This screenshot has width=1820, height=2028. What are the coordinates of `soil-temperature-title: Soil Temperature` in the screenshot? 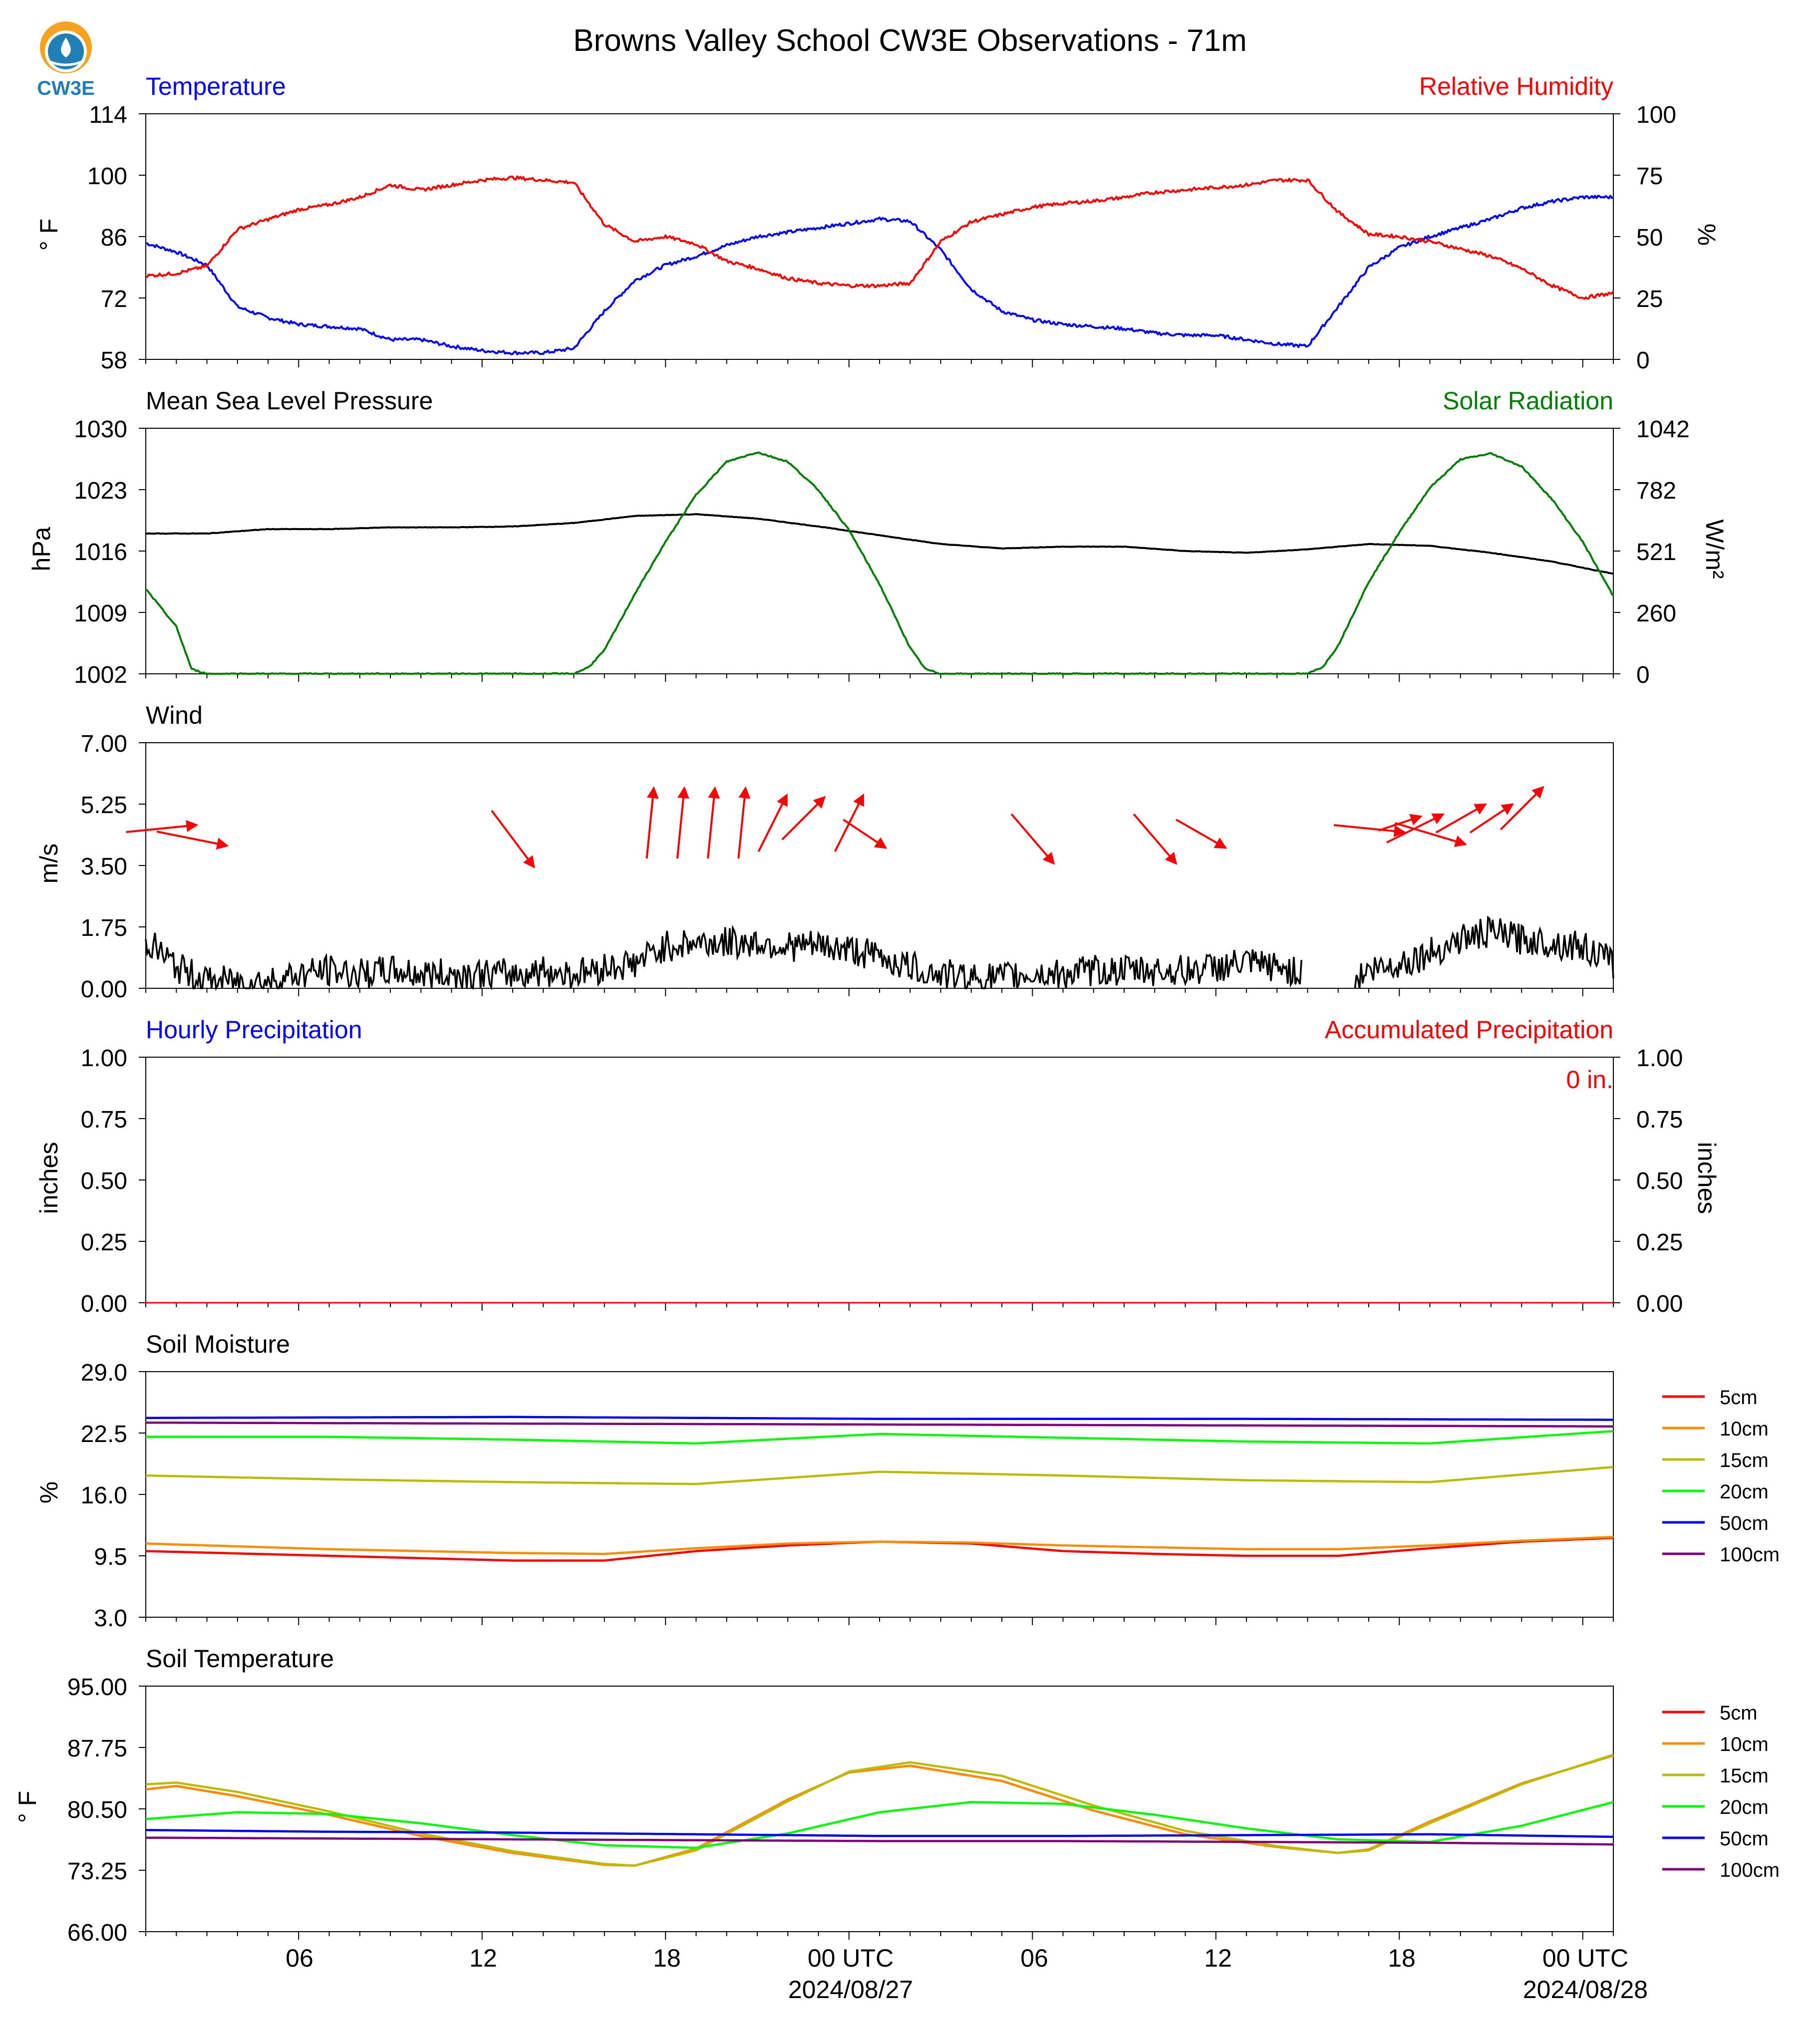 It's located at (240, 1659).